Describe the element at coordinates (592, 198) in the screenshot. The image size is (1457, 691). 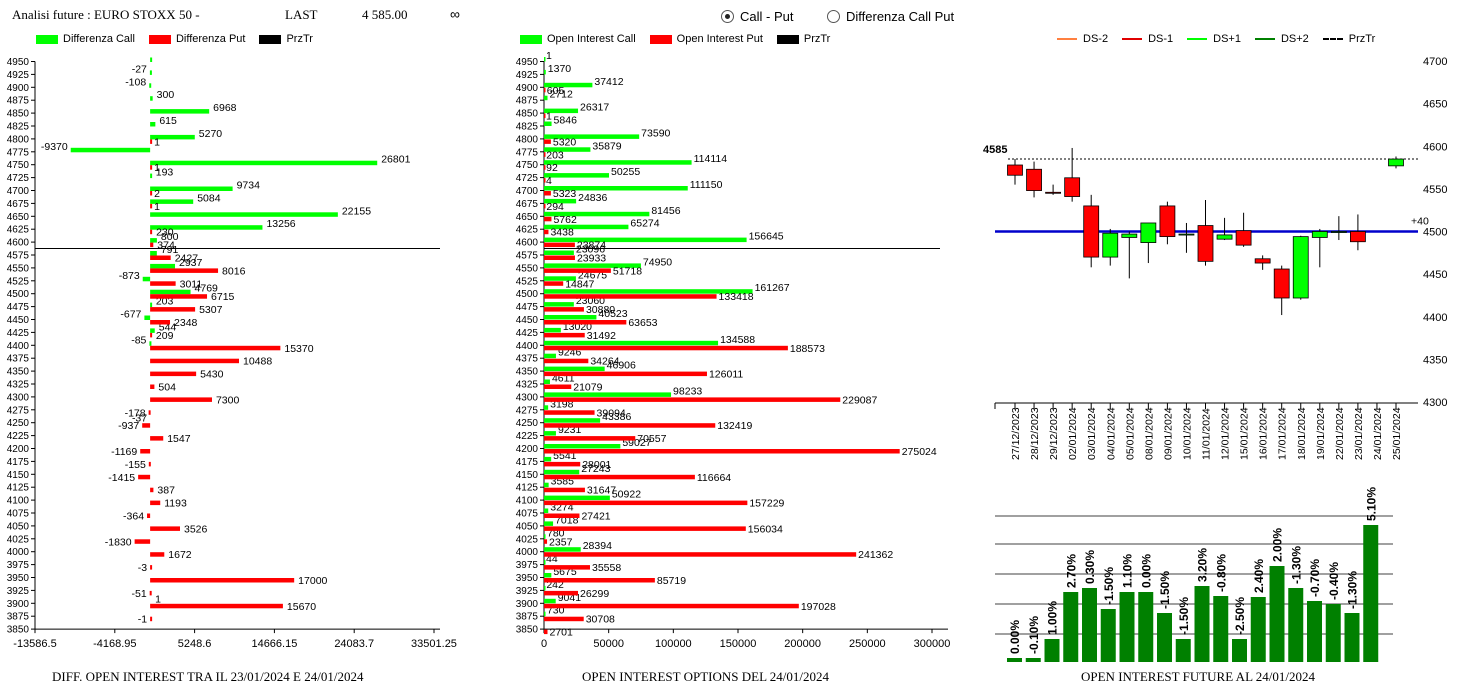
I see `data-label: 24836` at that location.